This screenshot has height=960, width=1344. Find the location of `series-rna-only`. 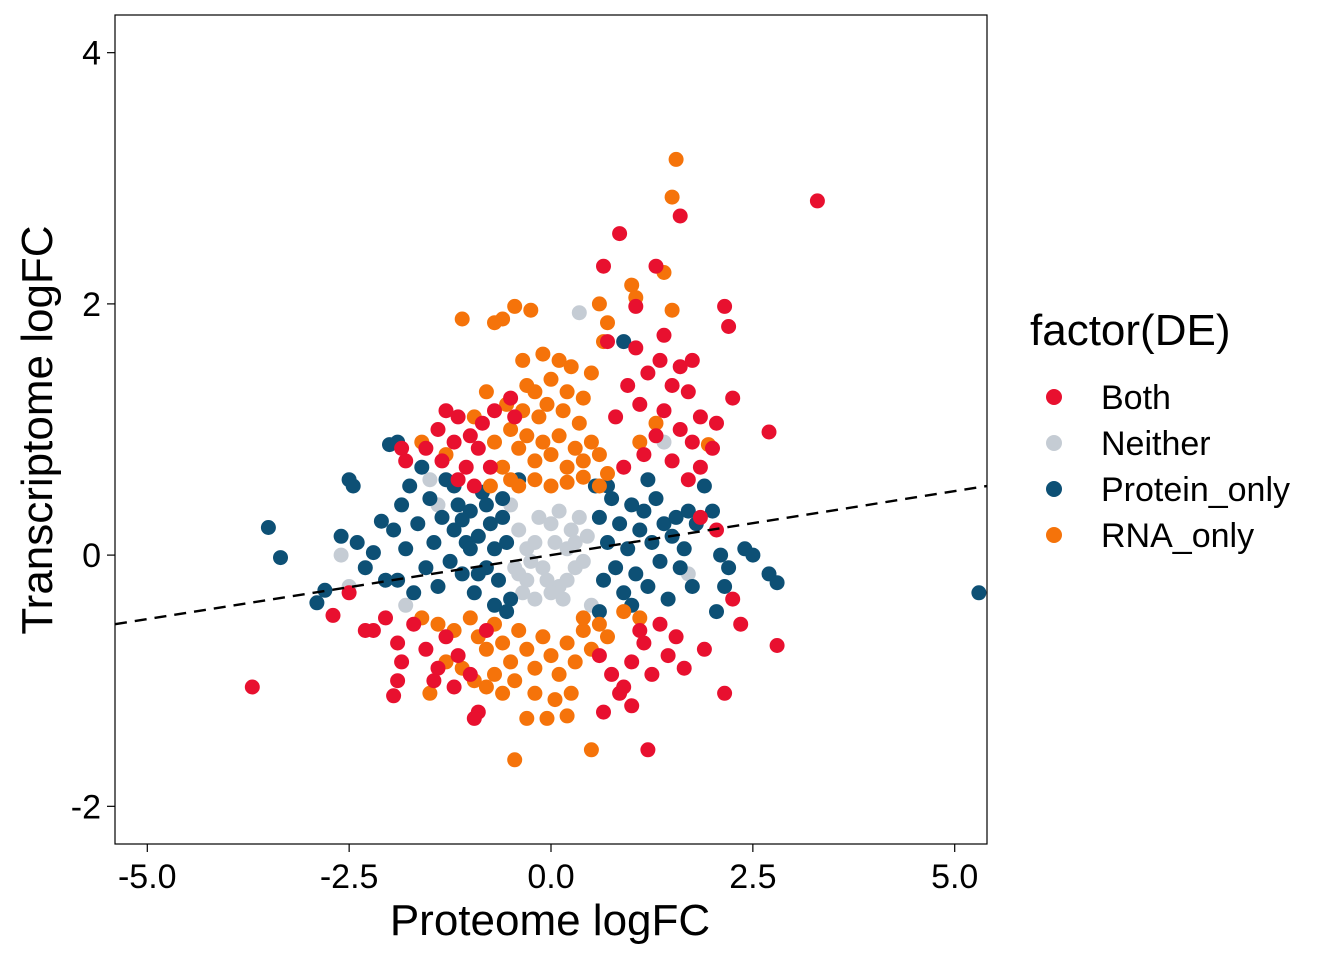

series-rna-only is located at coordinates (565, 459).